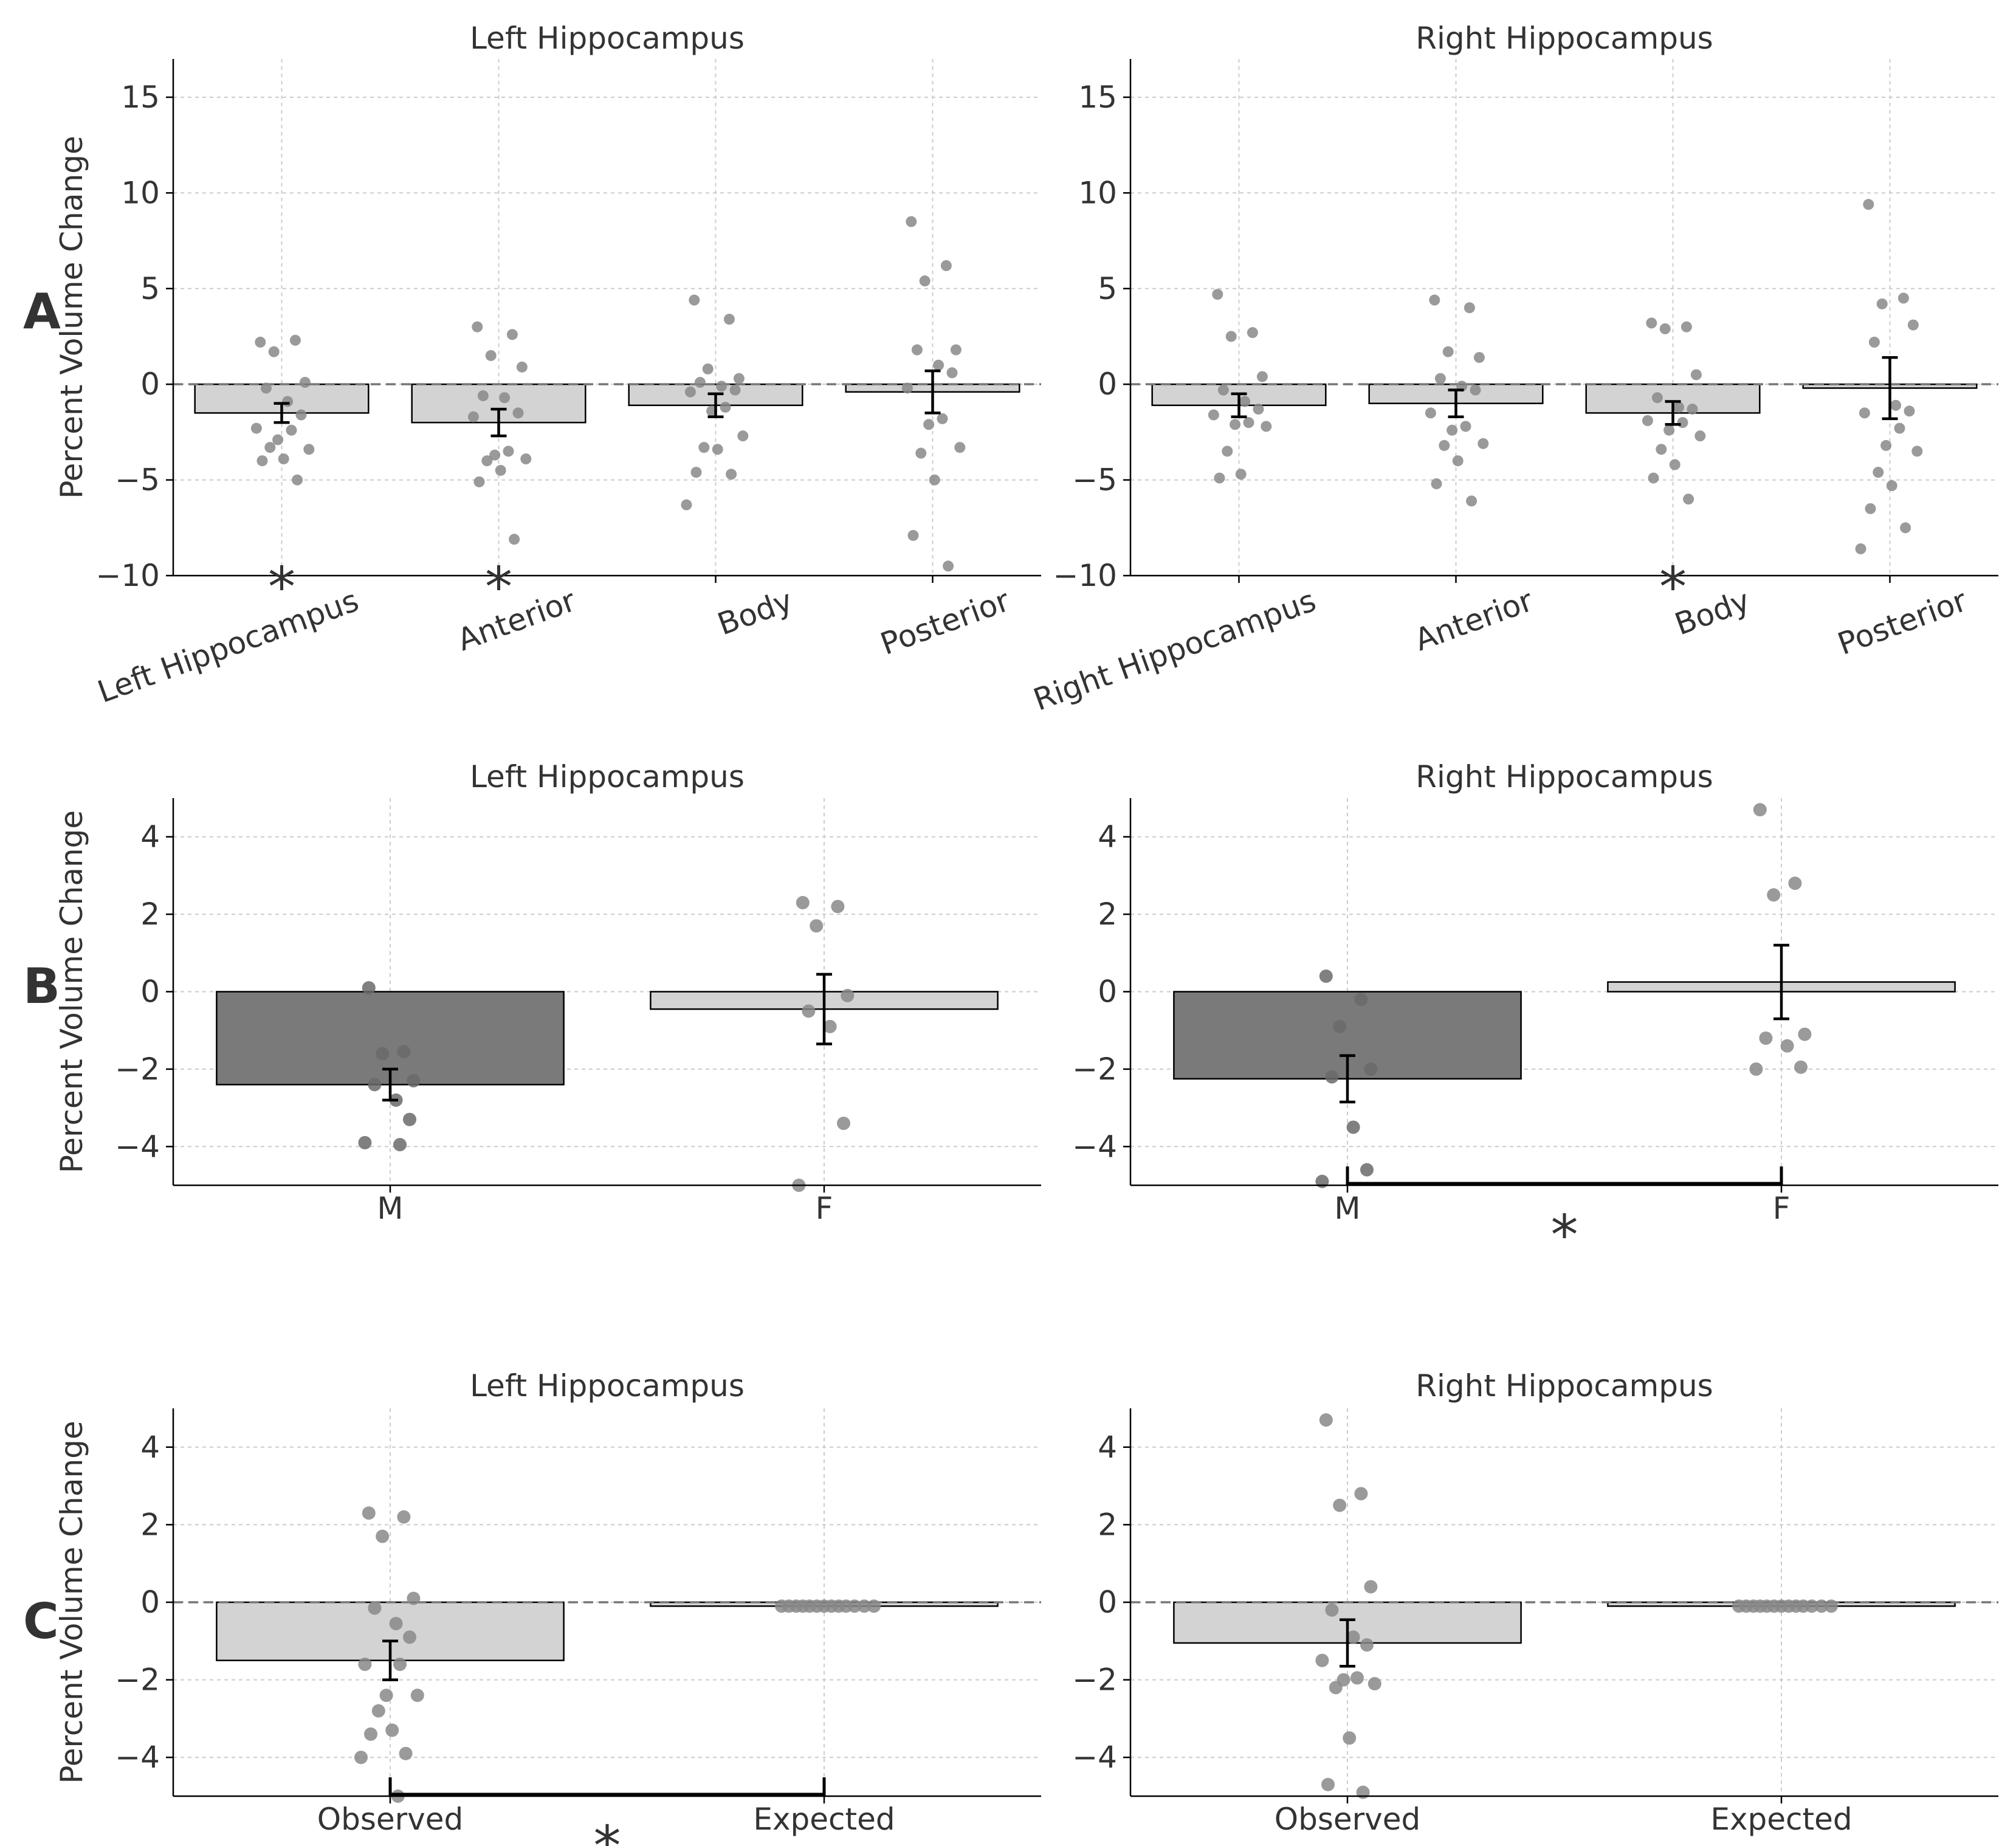 The width and height of the screenshot is (2016, 1846). I want to click on x-tick-label: Observed, so click(390, 1819).